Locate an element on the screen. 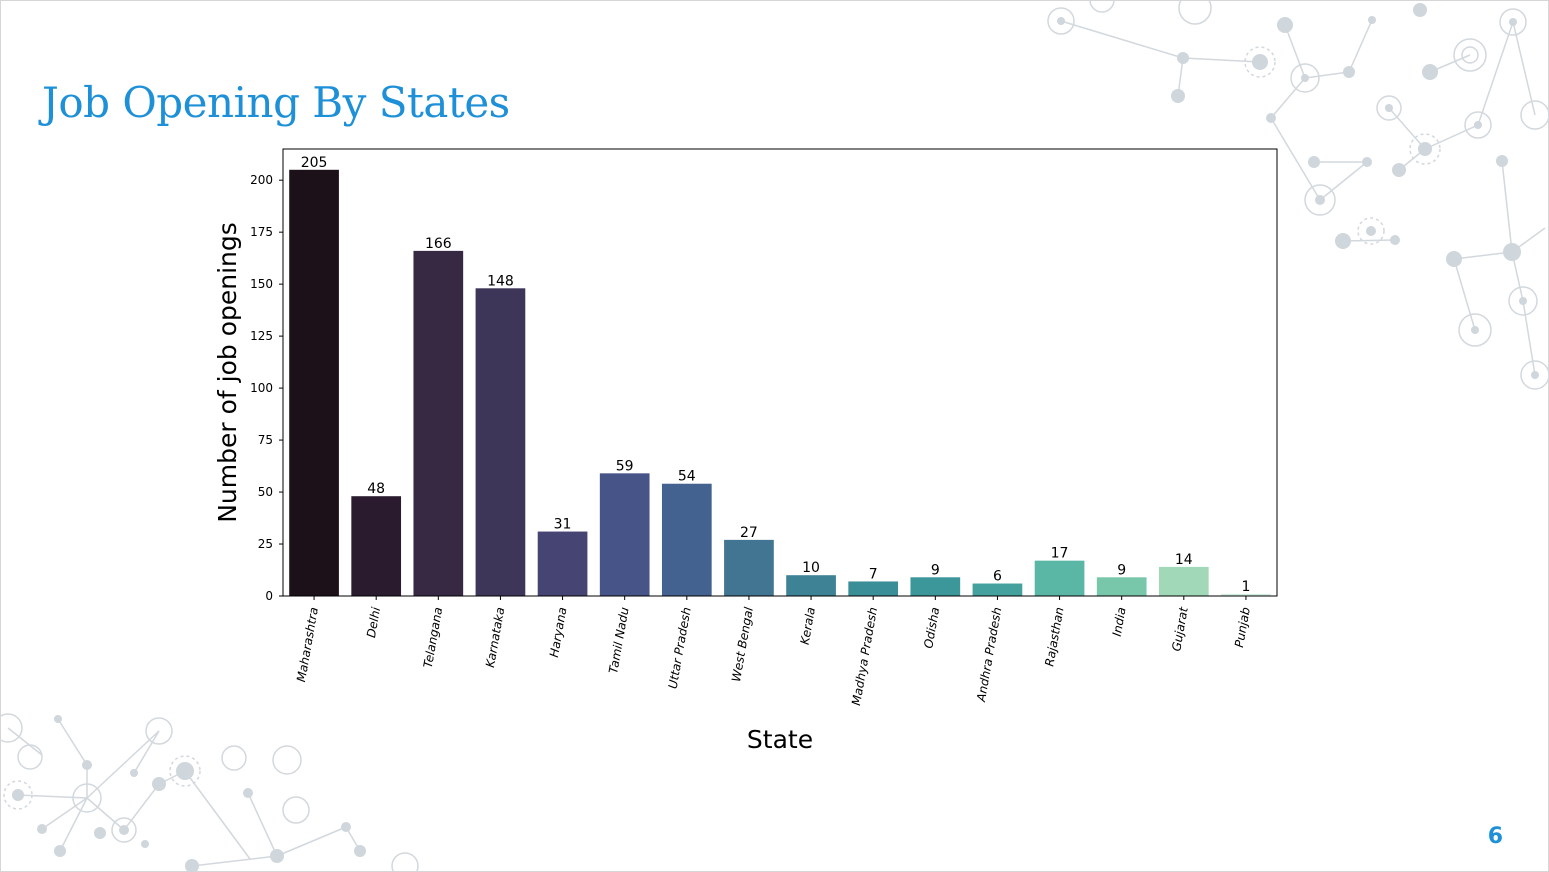 This screenshot has width=1549, height=872. bar-punjab is located at coordinates (1246, 594).